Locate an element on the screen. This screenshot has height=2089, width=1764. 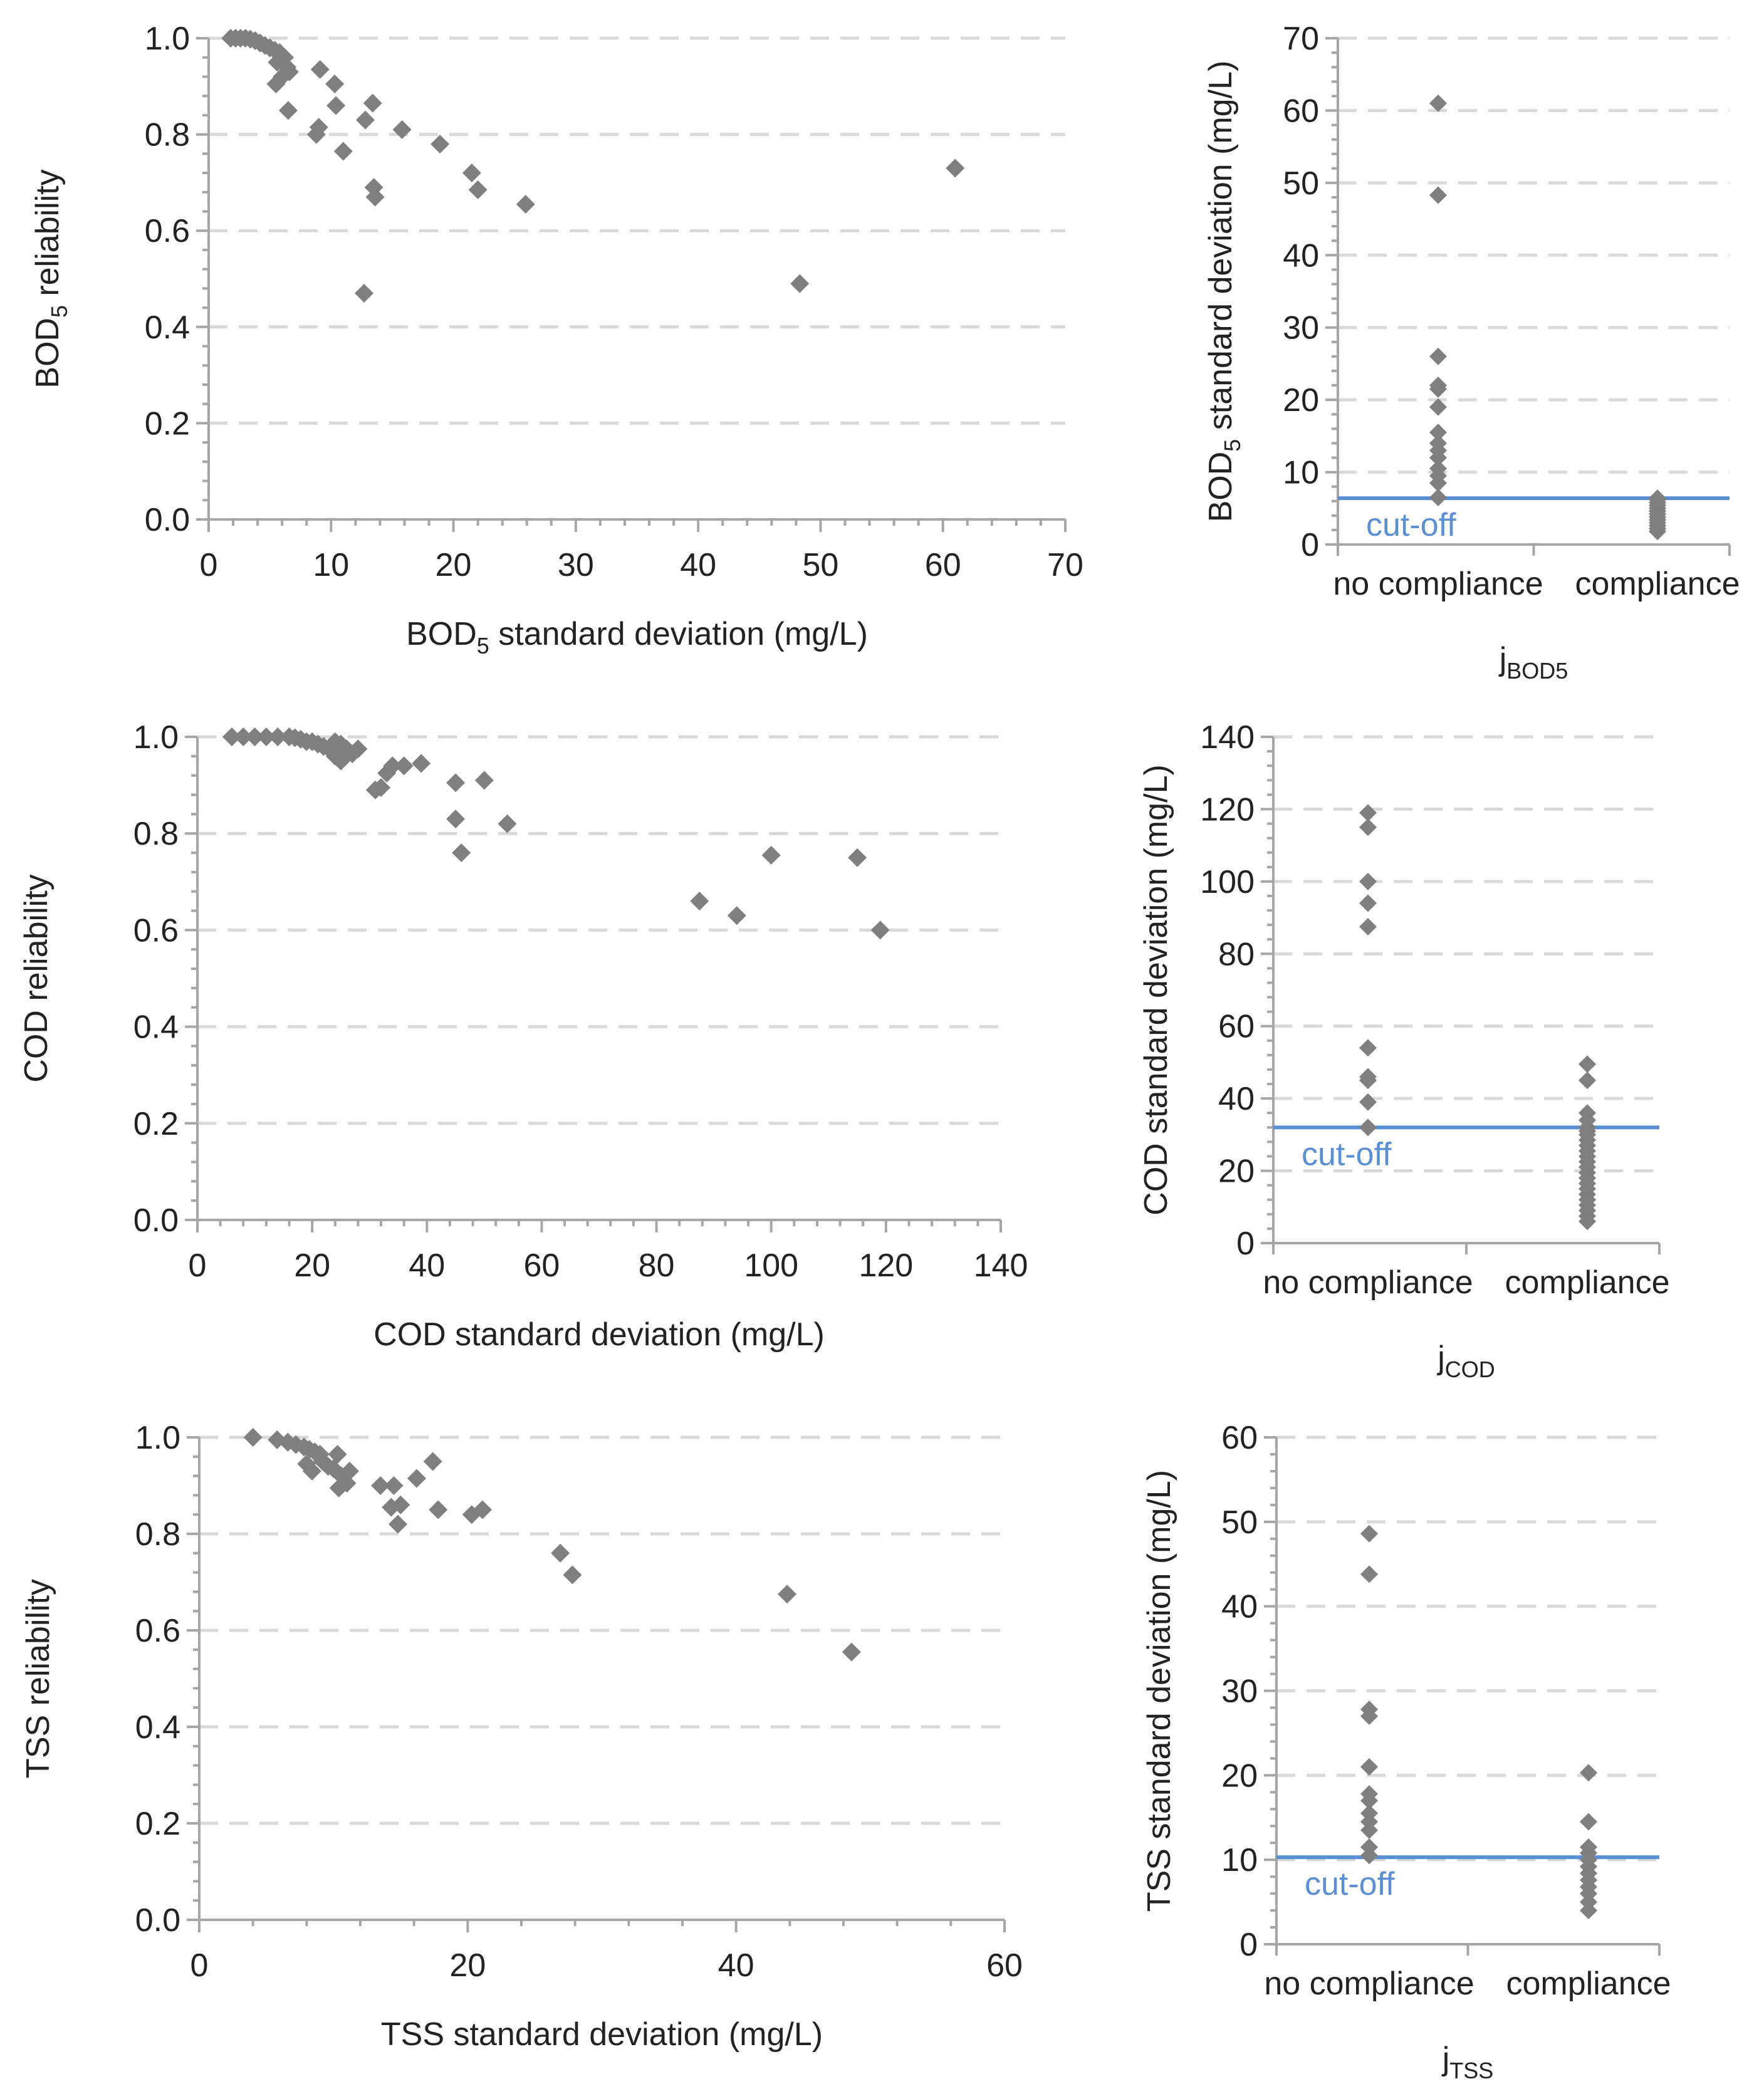
x-axis-title: TSS standard deviation (mg/L) is located at coordinates (602, 2035).